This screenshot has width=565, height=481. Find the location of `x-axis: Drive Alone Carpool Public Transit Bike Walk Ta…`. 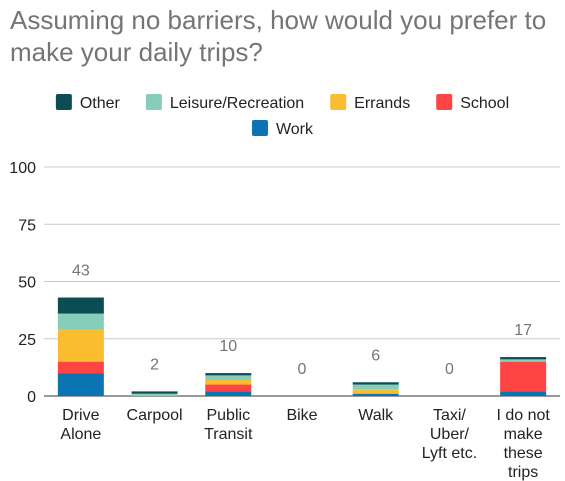

x-axis: Drive Alone Carpool Public Transit Bike Walk Ta… is located at coordinates (305, 444).